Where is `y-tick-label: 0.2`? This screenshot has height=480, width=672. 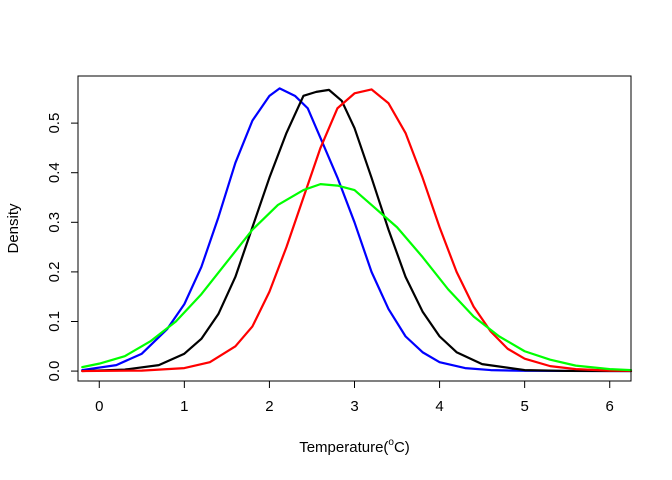 y-tick-label: 0.2 is located at coordinates (54, 271).